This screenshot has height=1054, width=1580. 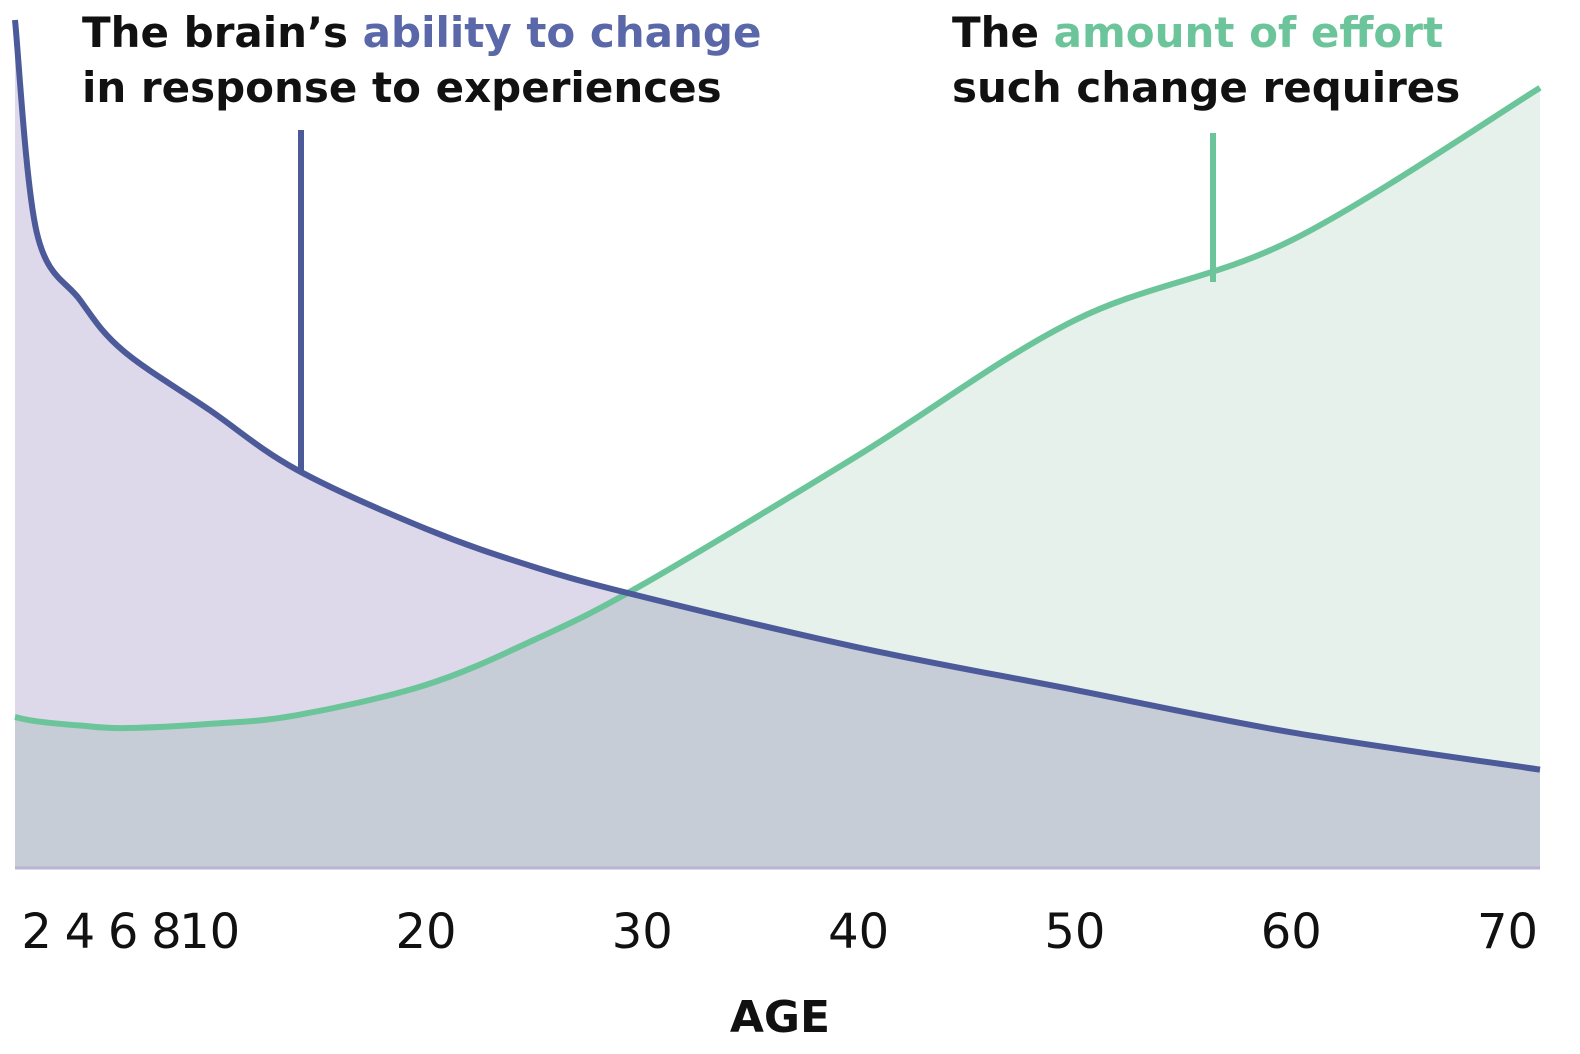 I want to click on annotation-part: in response to experiences, so click(x=402, y=87).